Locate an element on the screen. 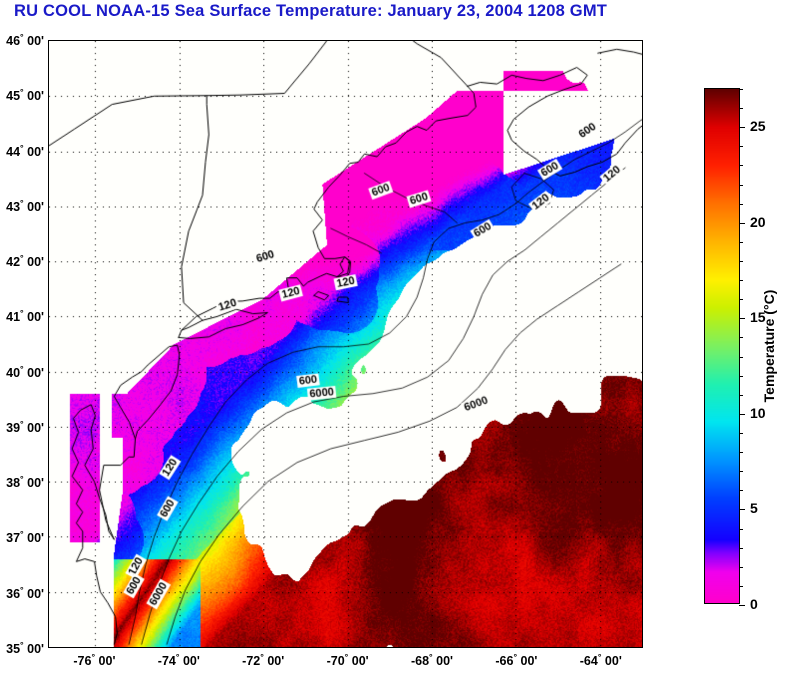 The width and height of the screenshot is (798, 674). lon-tick-label: -76° 00' is located at coordinates (94, 660).